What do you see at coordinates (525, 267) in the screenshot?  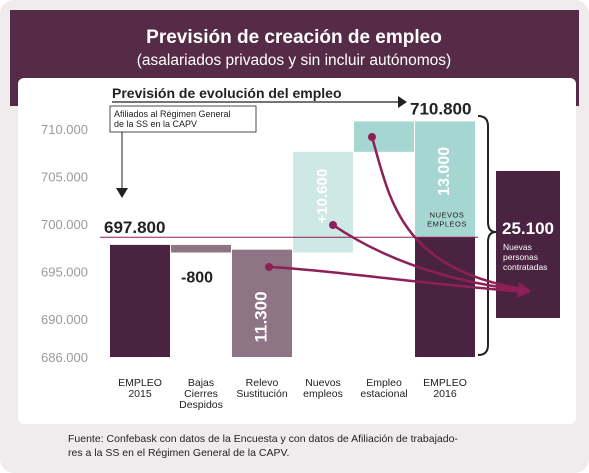 I see `summary-caption: contratadas` at bounding box center [525, 267].